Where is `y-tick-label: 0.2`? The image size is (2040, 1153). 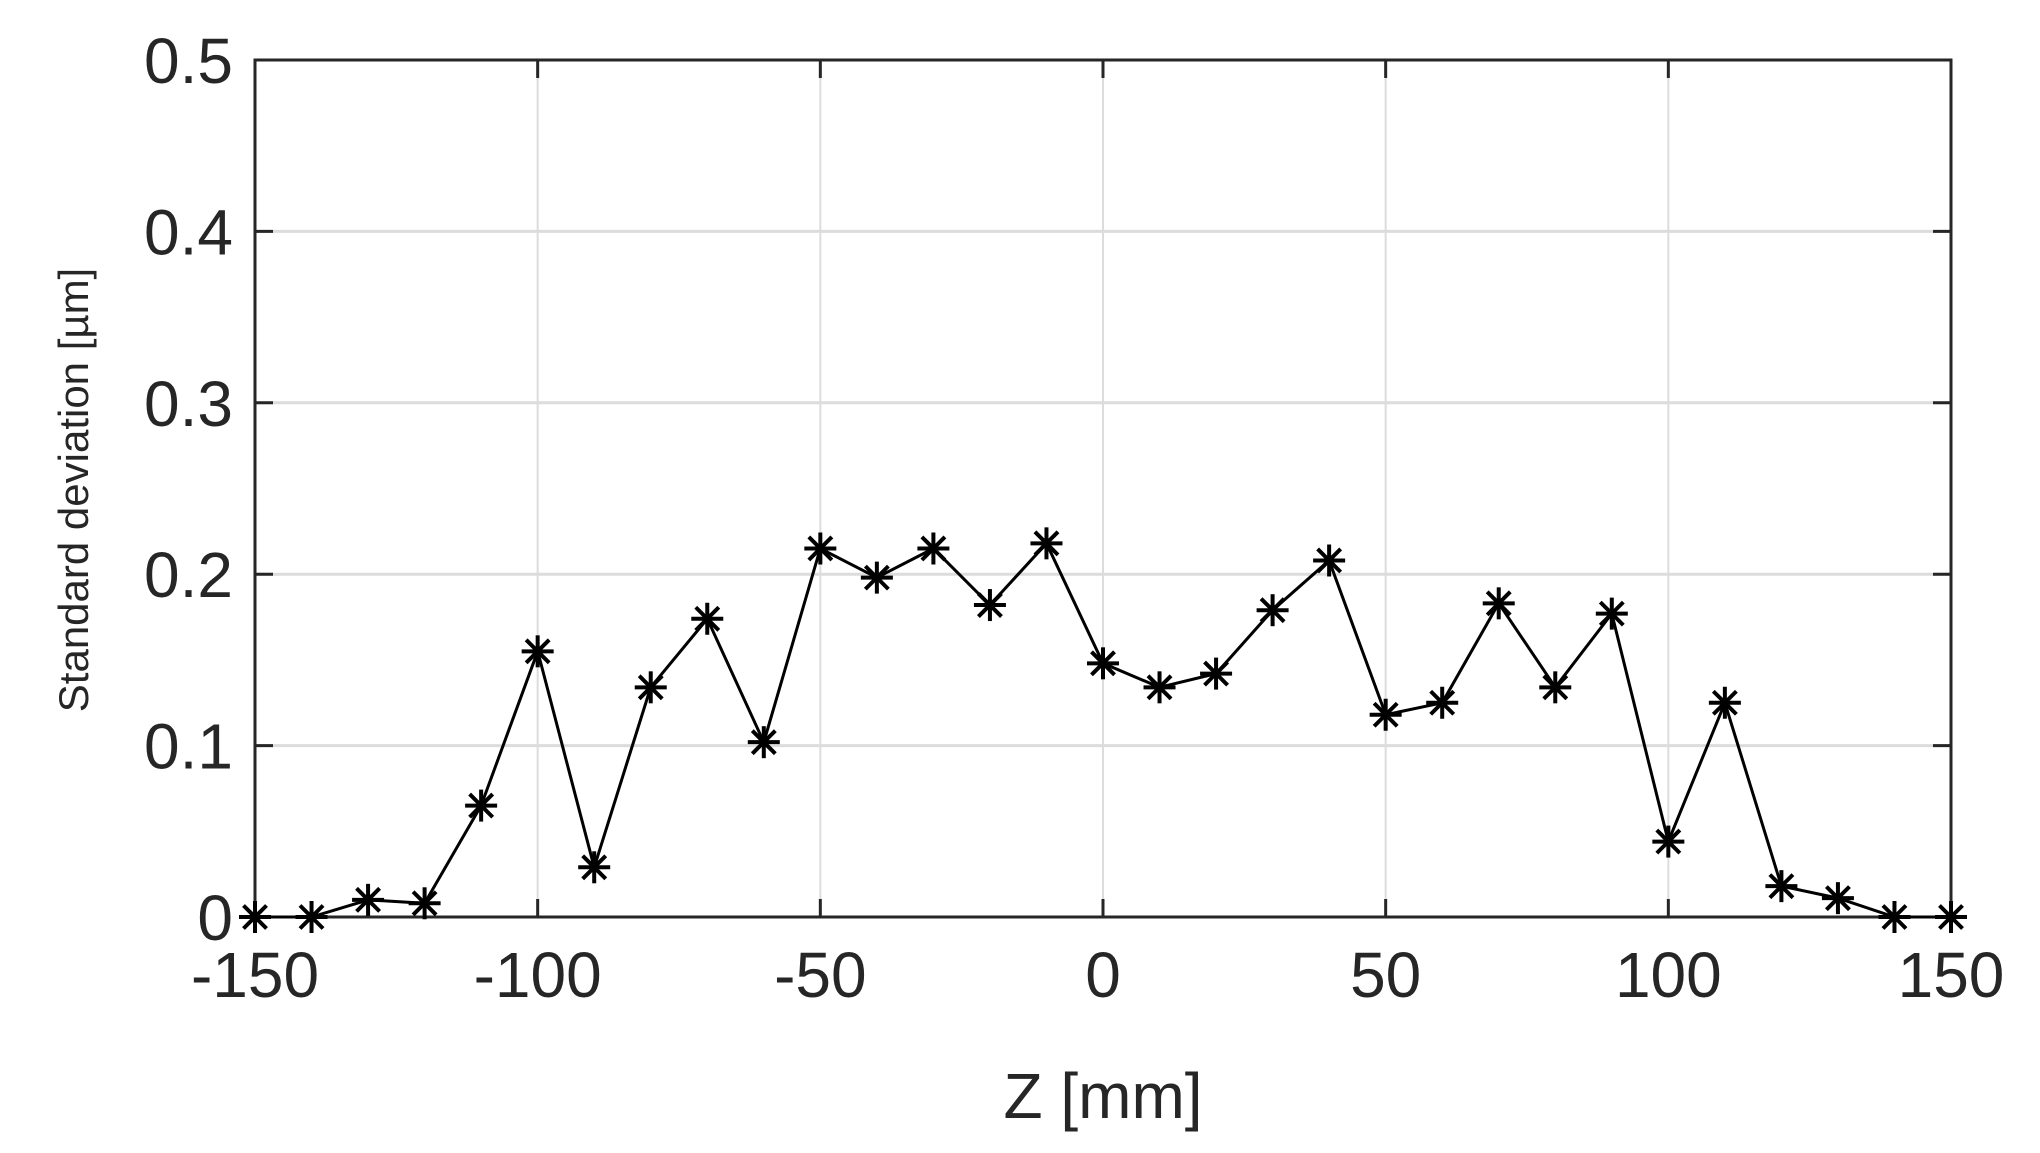
y-tick-label: 0.2 is located at coordinates (188, 575).